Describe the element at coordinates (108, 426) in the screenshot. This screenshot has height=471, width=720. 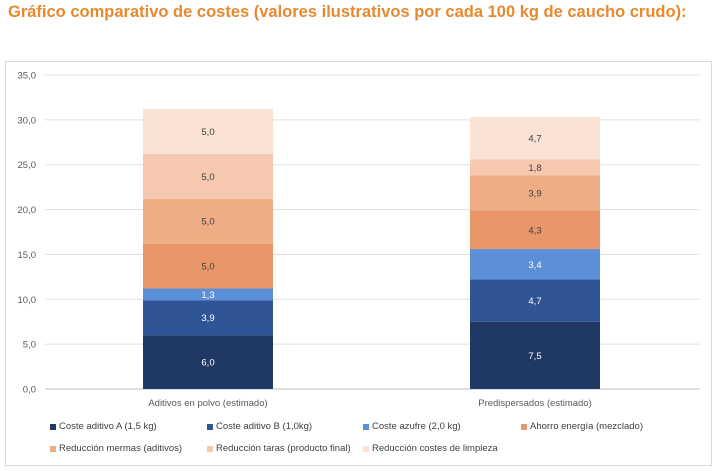
I see `legend-label: Coste aditivo A (1,5 kg)` at that location.